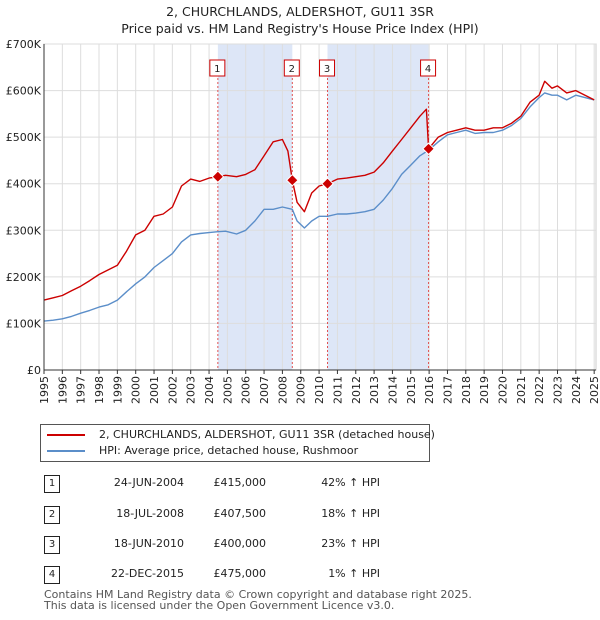  I want to click on transaction-hpi: 1% ↑ HPI, so click(354, 573).